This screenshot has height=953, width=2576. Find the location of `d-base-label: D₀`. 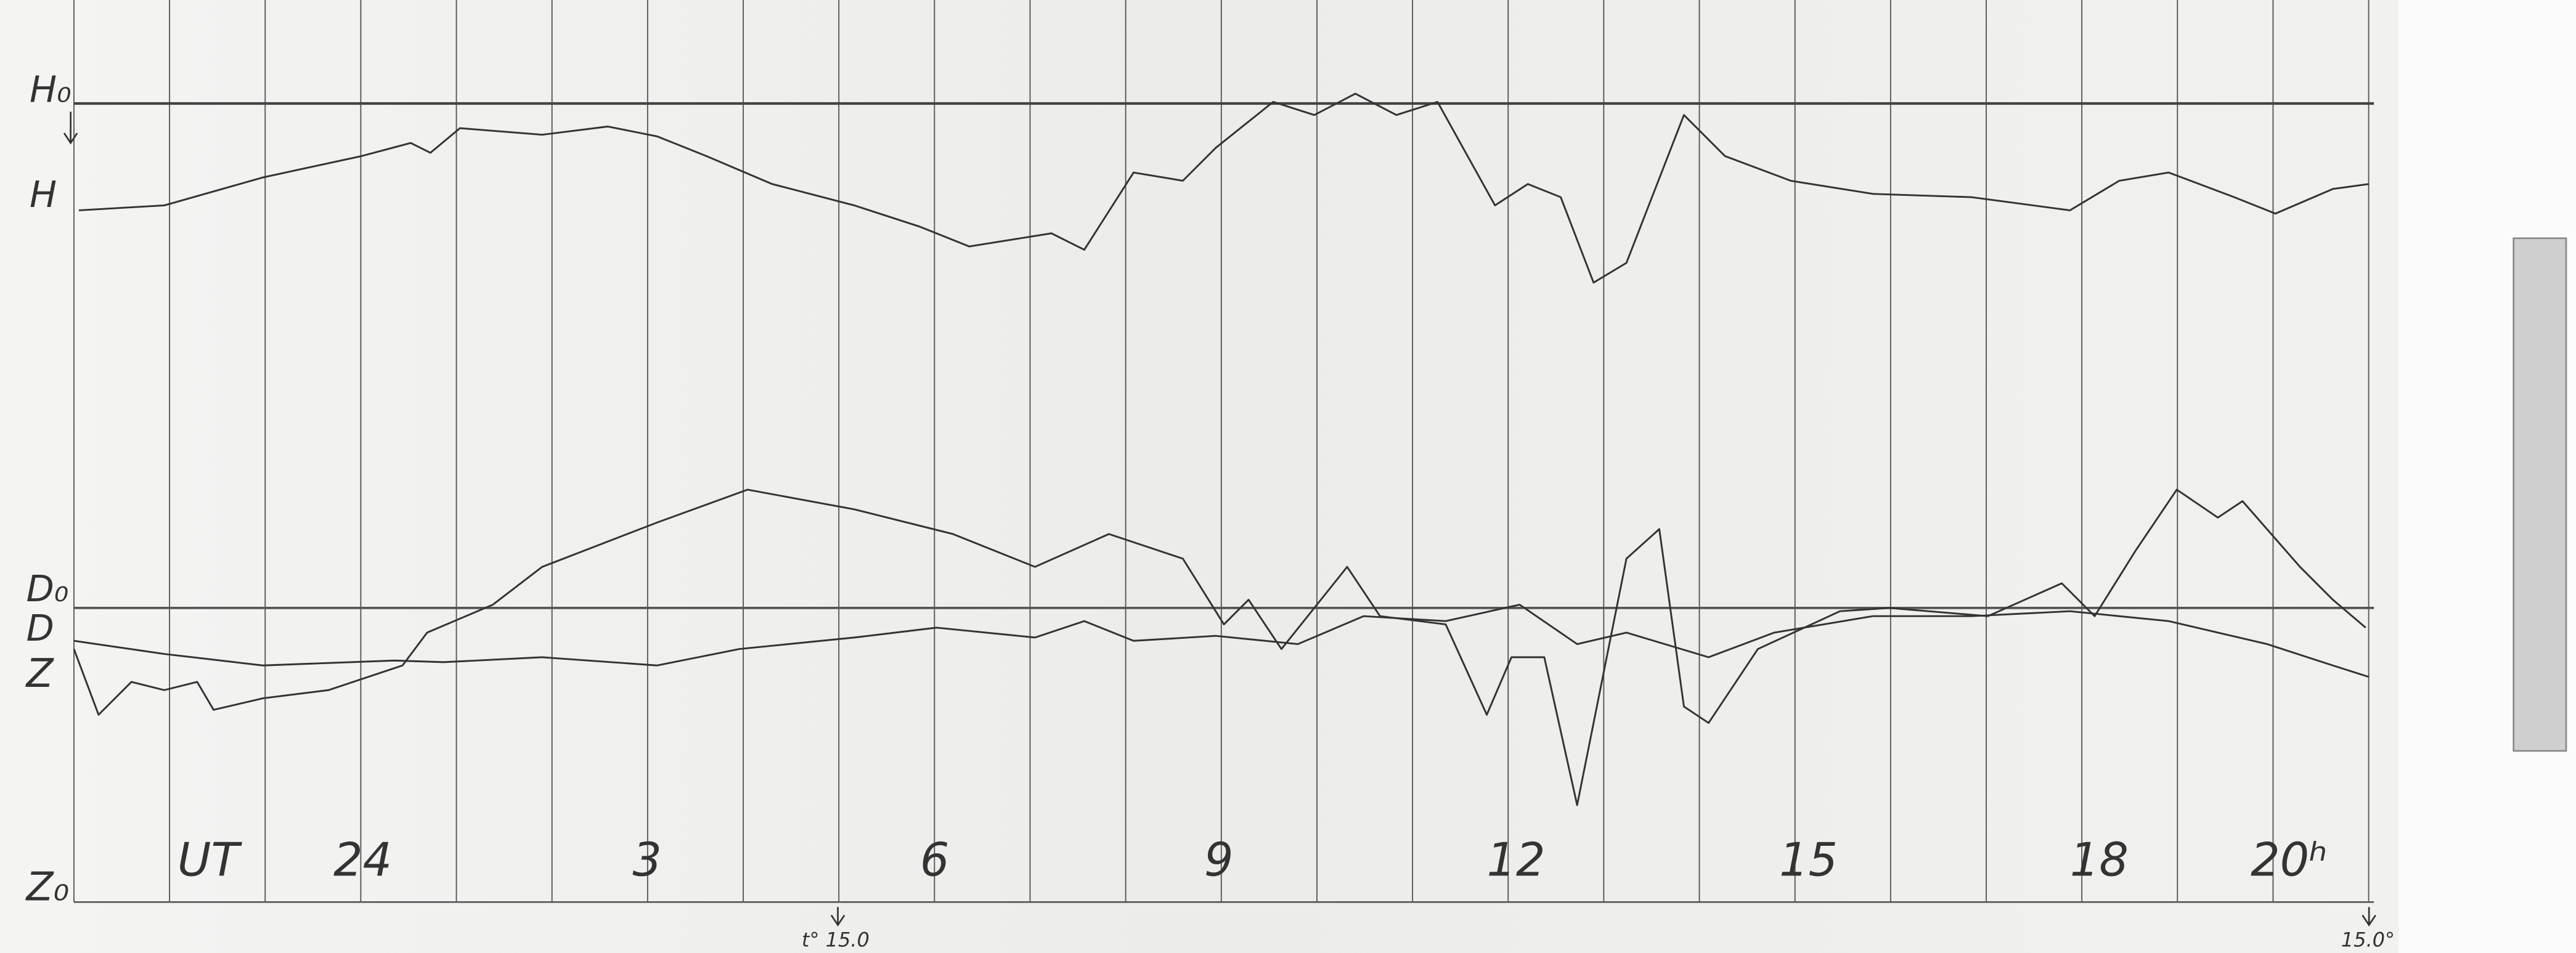

d-base-label: D₀ is located at coordinates (48, 589).